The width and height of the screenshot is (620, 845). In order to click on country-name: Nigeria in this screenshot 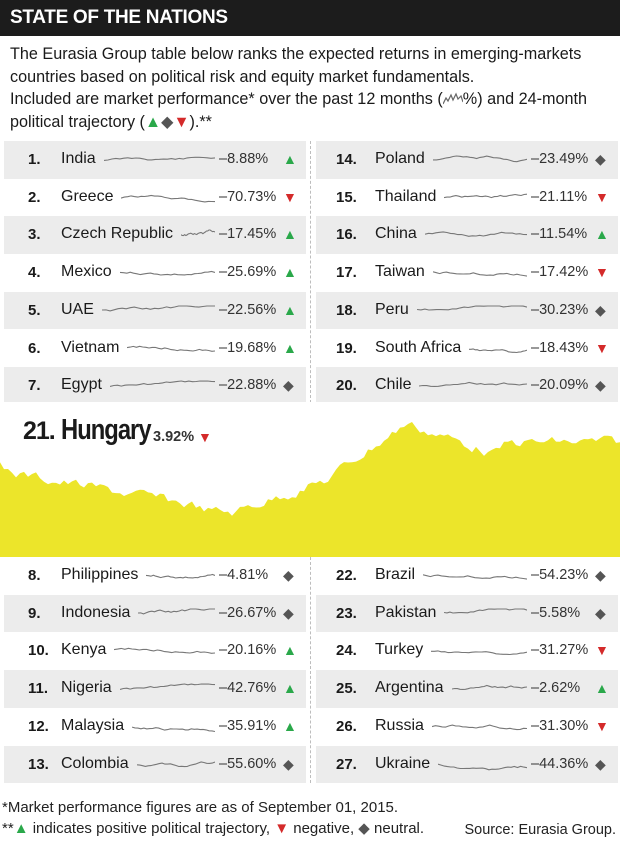, I will do `click(86, 688)`.